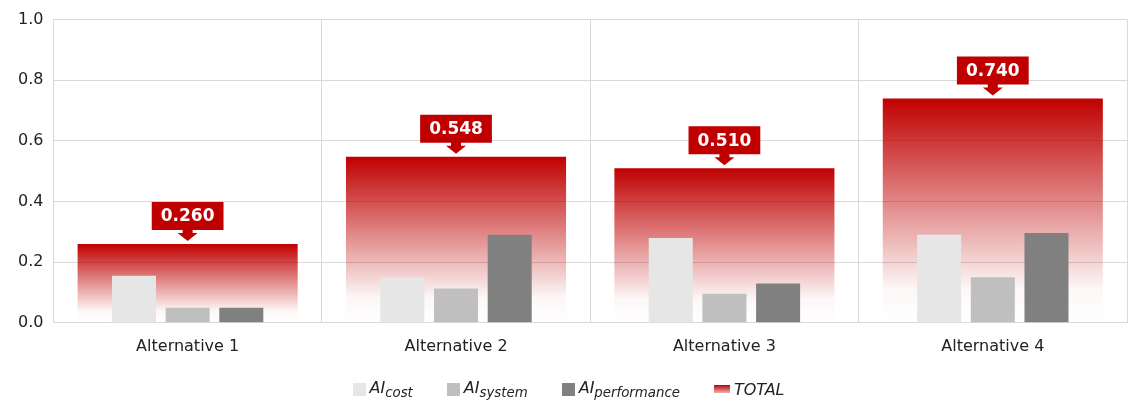  What do you see at coordinates (992, 69) in the screenshot?
I see `data-label: 0.740` at bounding box center [992, 69].